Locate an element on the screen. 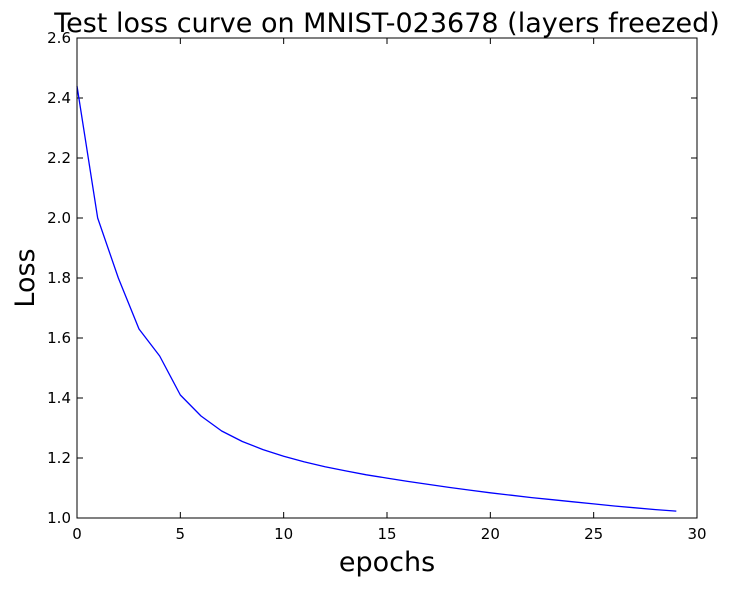 This screenshot has height=591, width=743. y-tick-label: 1.8 is located at coordinates (59, 278).